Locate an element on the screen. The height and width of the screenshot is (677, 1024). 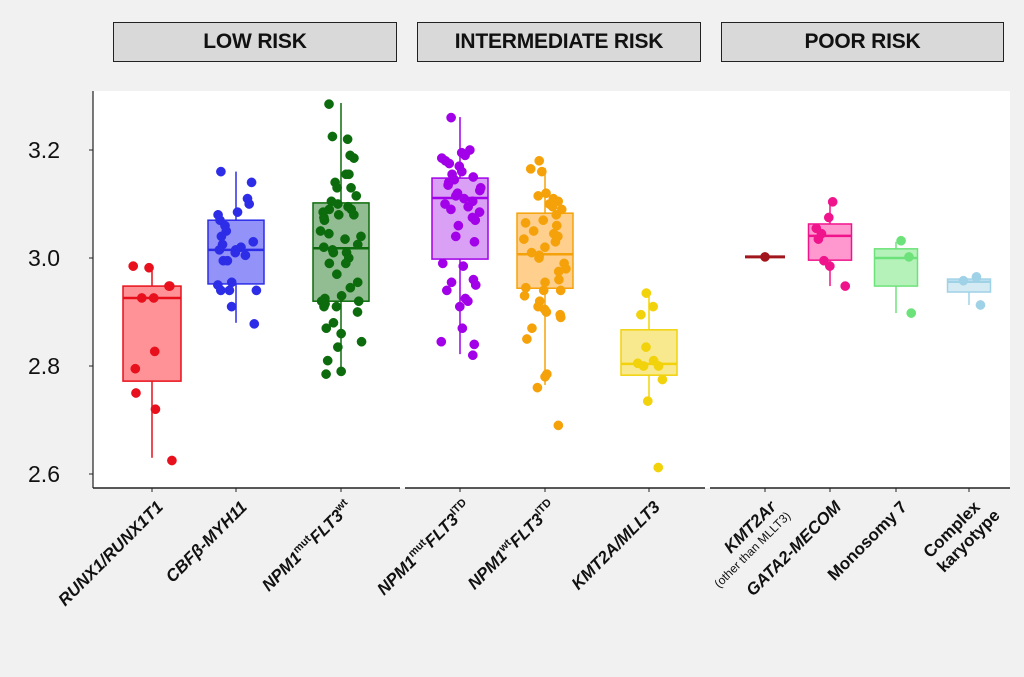
x-category-label: NPM1wtFLT3ITD is located at coordinates (509, 545).